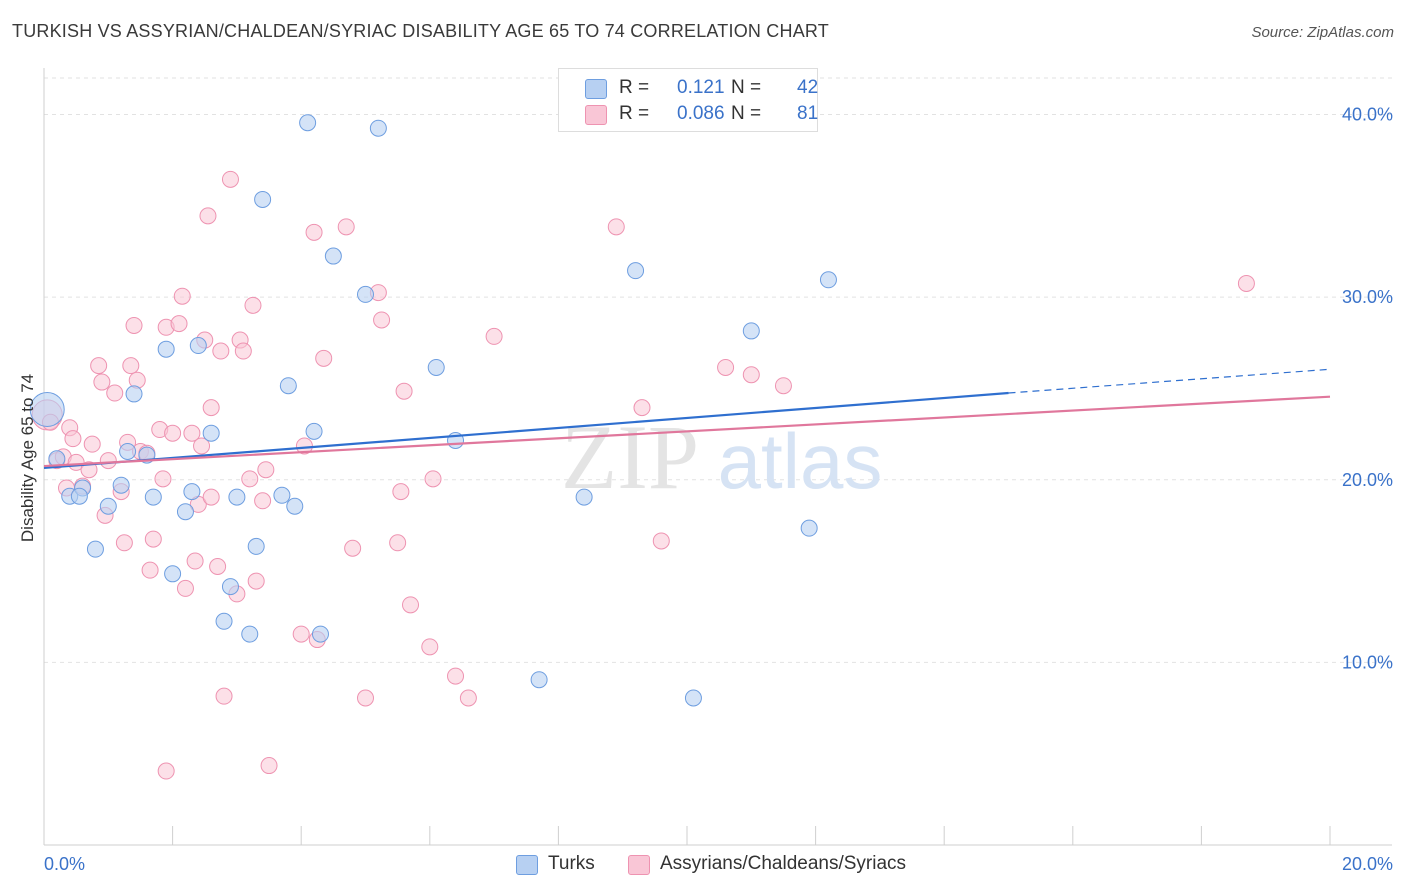  Describe the element at coordinates (571, 863) in the screenshot. I see `turks-legend-label: Turks` at that location.